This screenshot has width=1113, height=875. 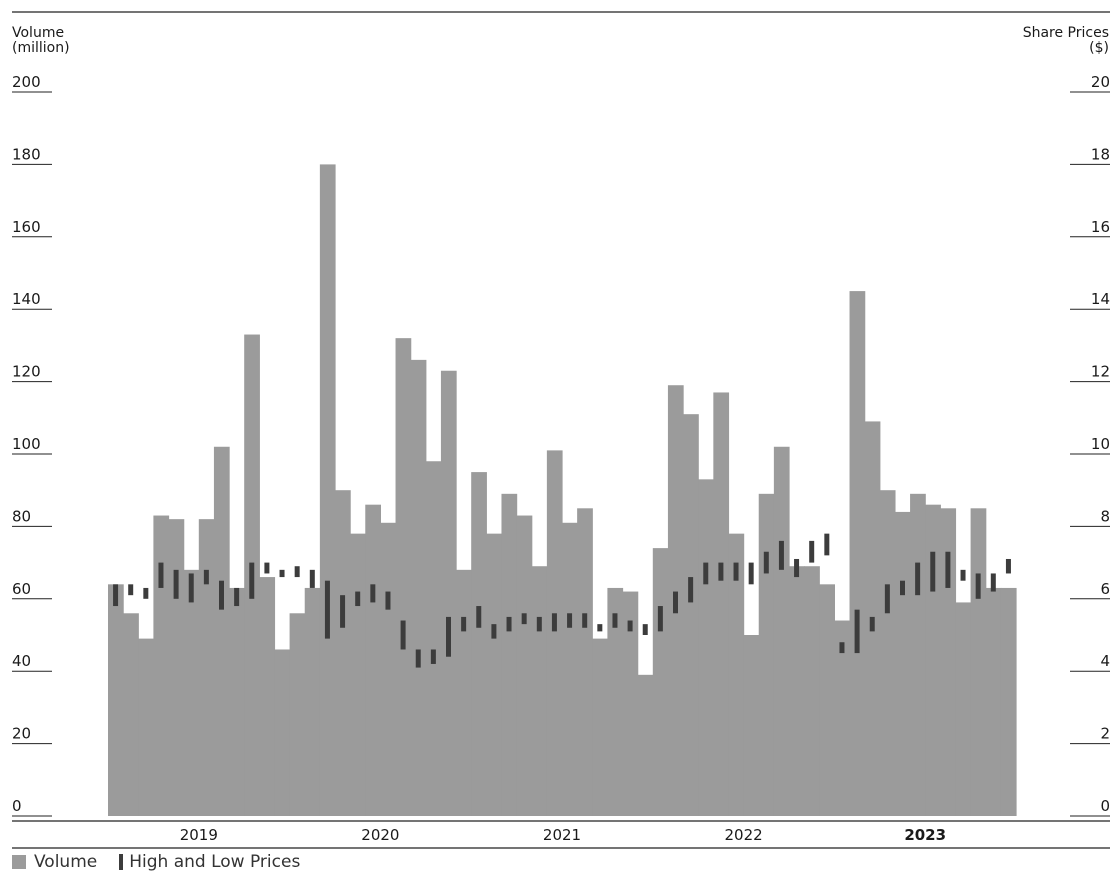 What do you see at coordinates (1100, 227) in the screenshot?
I see `price-tick-label: 16` at bounding box center [1100, 227].